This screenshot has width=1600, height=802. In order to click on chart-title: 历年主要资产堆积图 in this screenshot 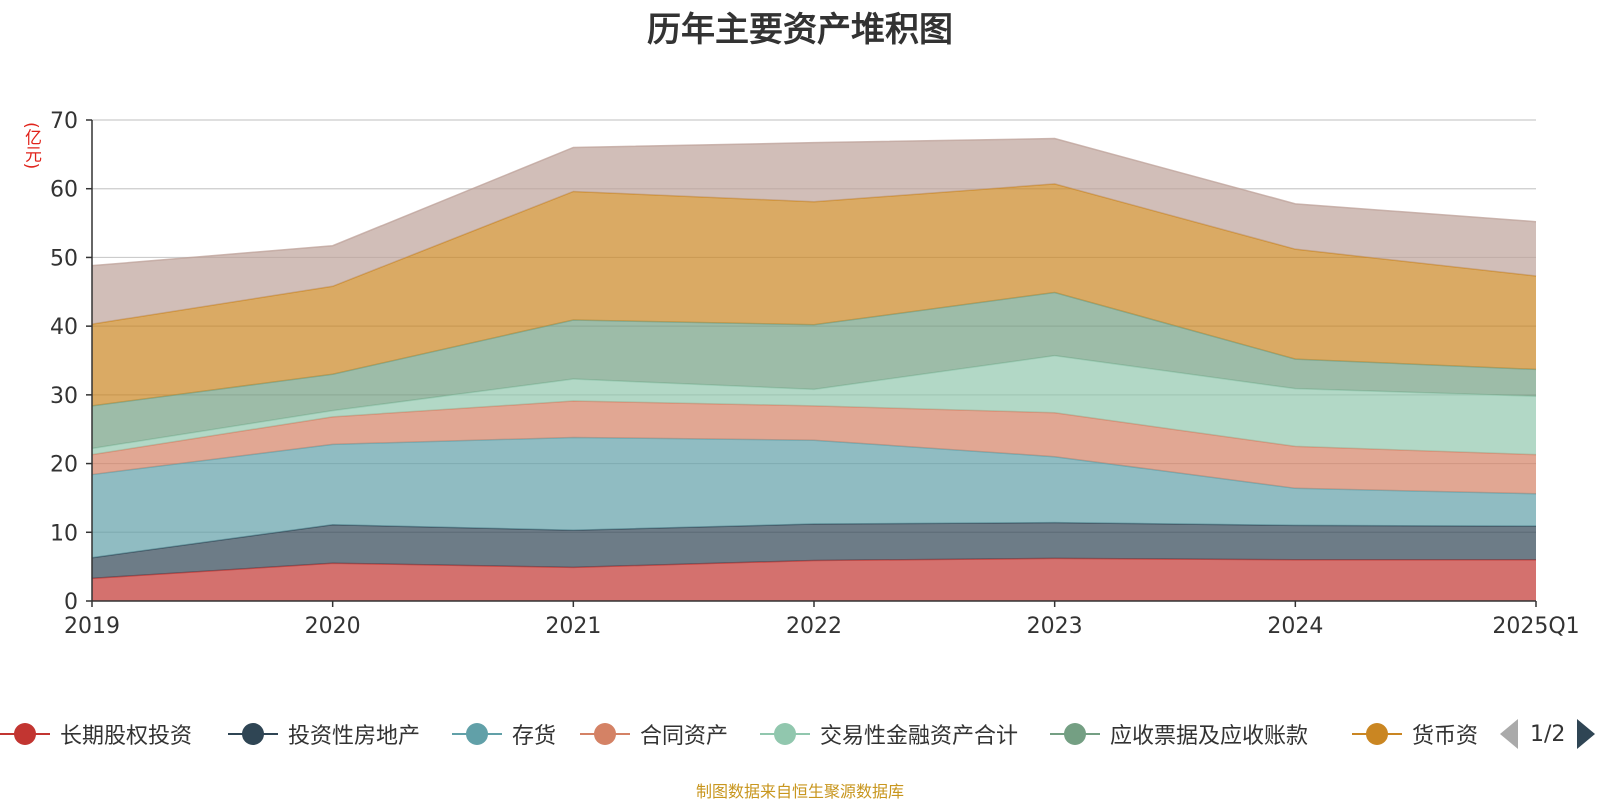, I will do `click(800, 30)`.